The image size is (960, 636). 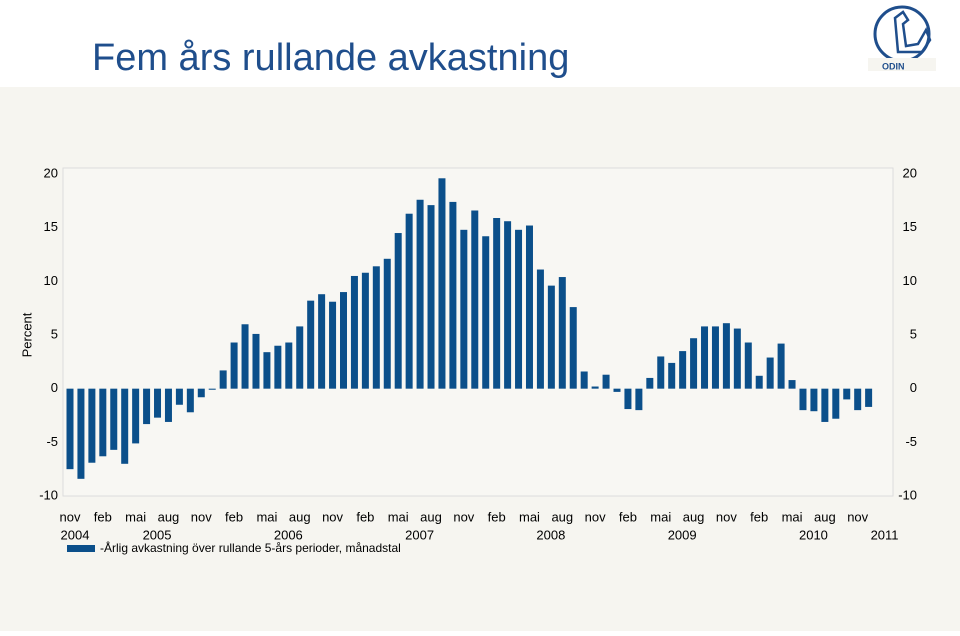 What do you see at coordinates (51, 280) in the screenshot?
I see `y-tick-label: 10` at bounding box center [51, 280].